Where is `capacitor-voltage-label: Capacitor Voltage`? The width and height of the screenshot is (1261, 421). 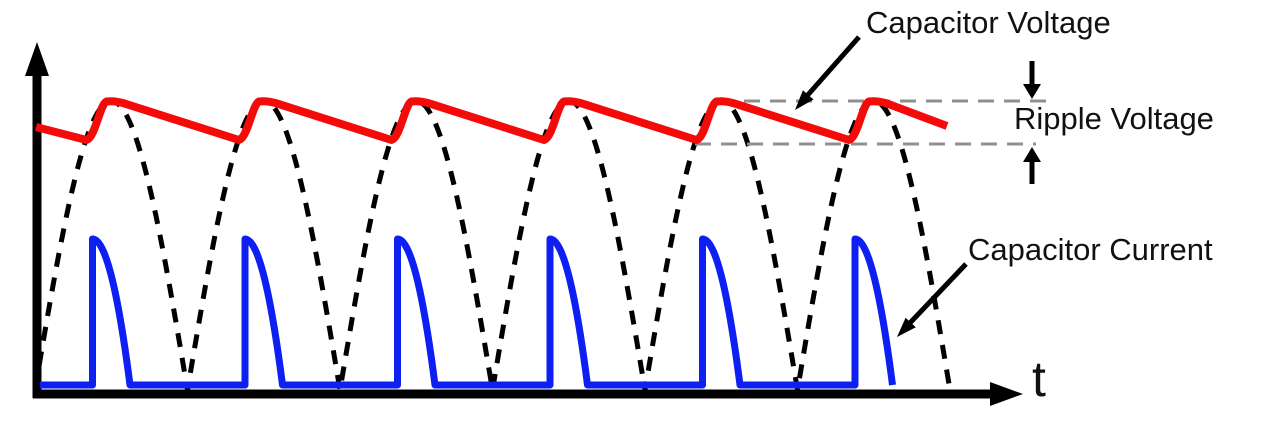 capacitor-voltage-label: Capacitor Voltage is located at coordinates (988, 22).